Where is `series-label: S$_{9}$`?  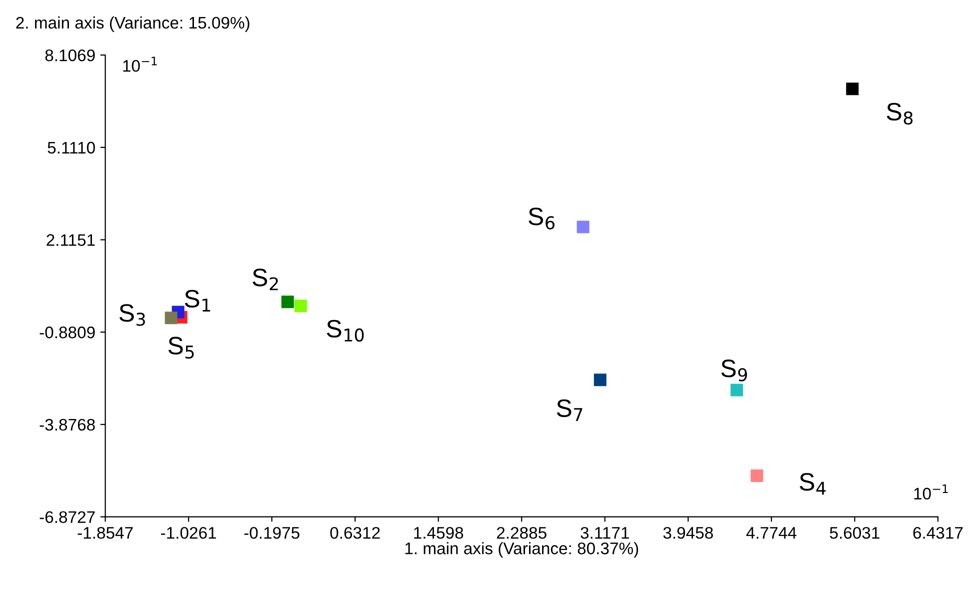 series-label: S$_{9}$ is located at coordinates (734, 371).